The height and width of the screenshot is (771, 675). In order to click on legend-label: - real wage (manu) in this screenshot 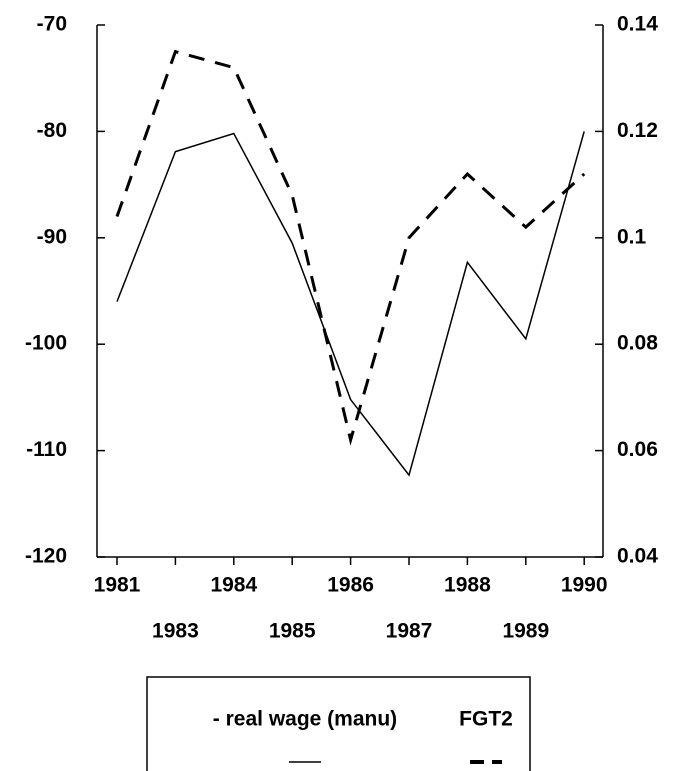, I will do `click(305, 719)`.